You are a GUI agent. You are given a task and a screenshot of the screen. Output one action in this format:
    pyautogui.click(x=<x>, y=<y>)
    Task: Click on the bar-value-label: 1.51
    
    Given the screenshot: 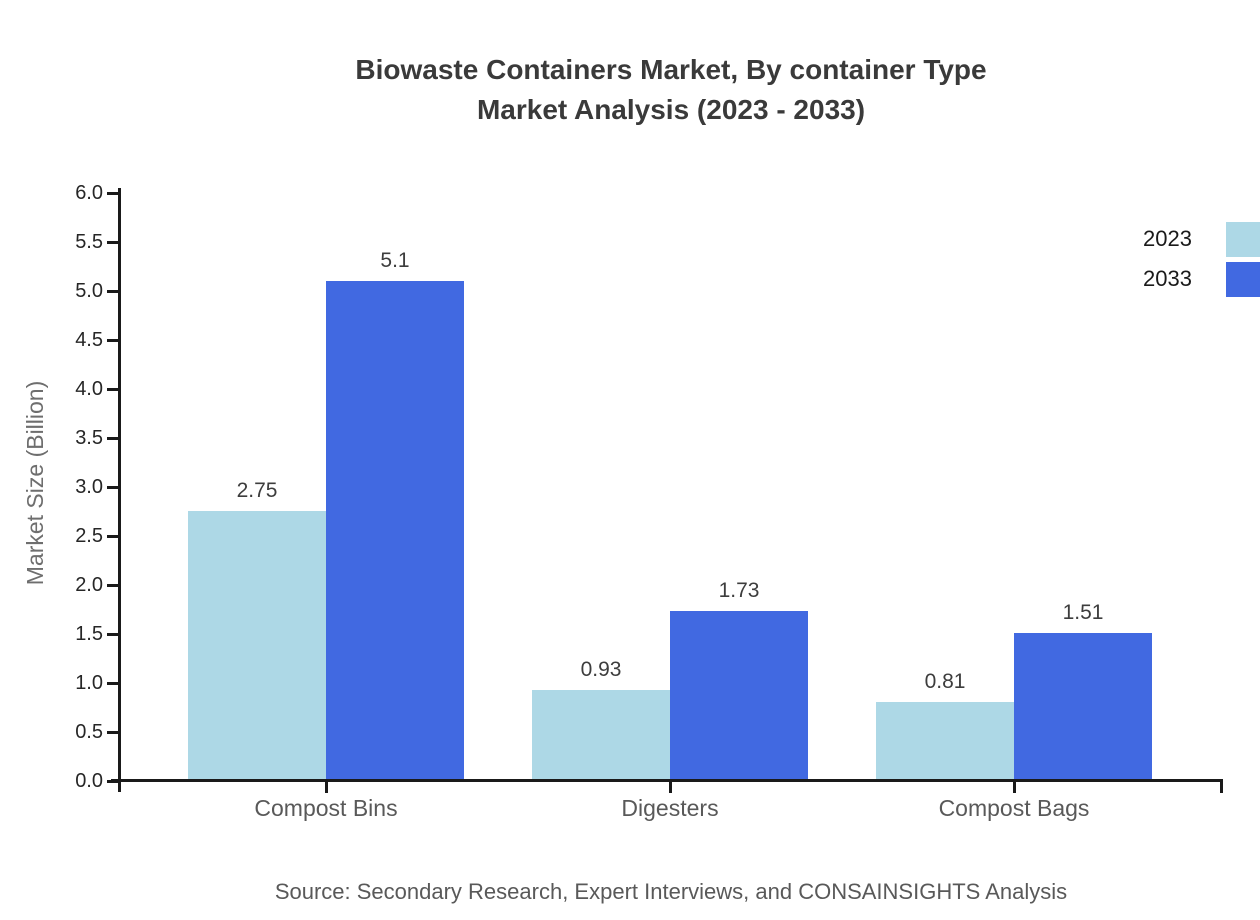 What is the action you would take?
    pyautogui.click(x=1083, y=612)
    